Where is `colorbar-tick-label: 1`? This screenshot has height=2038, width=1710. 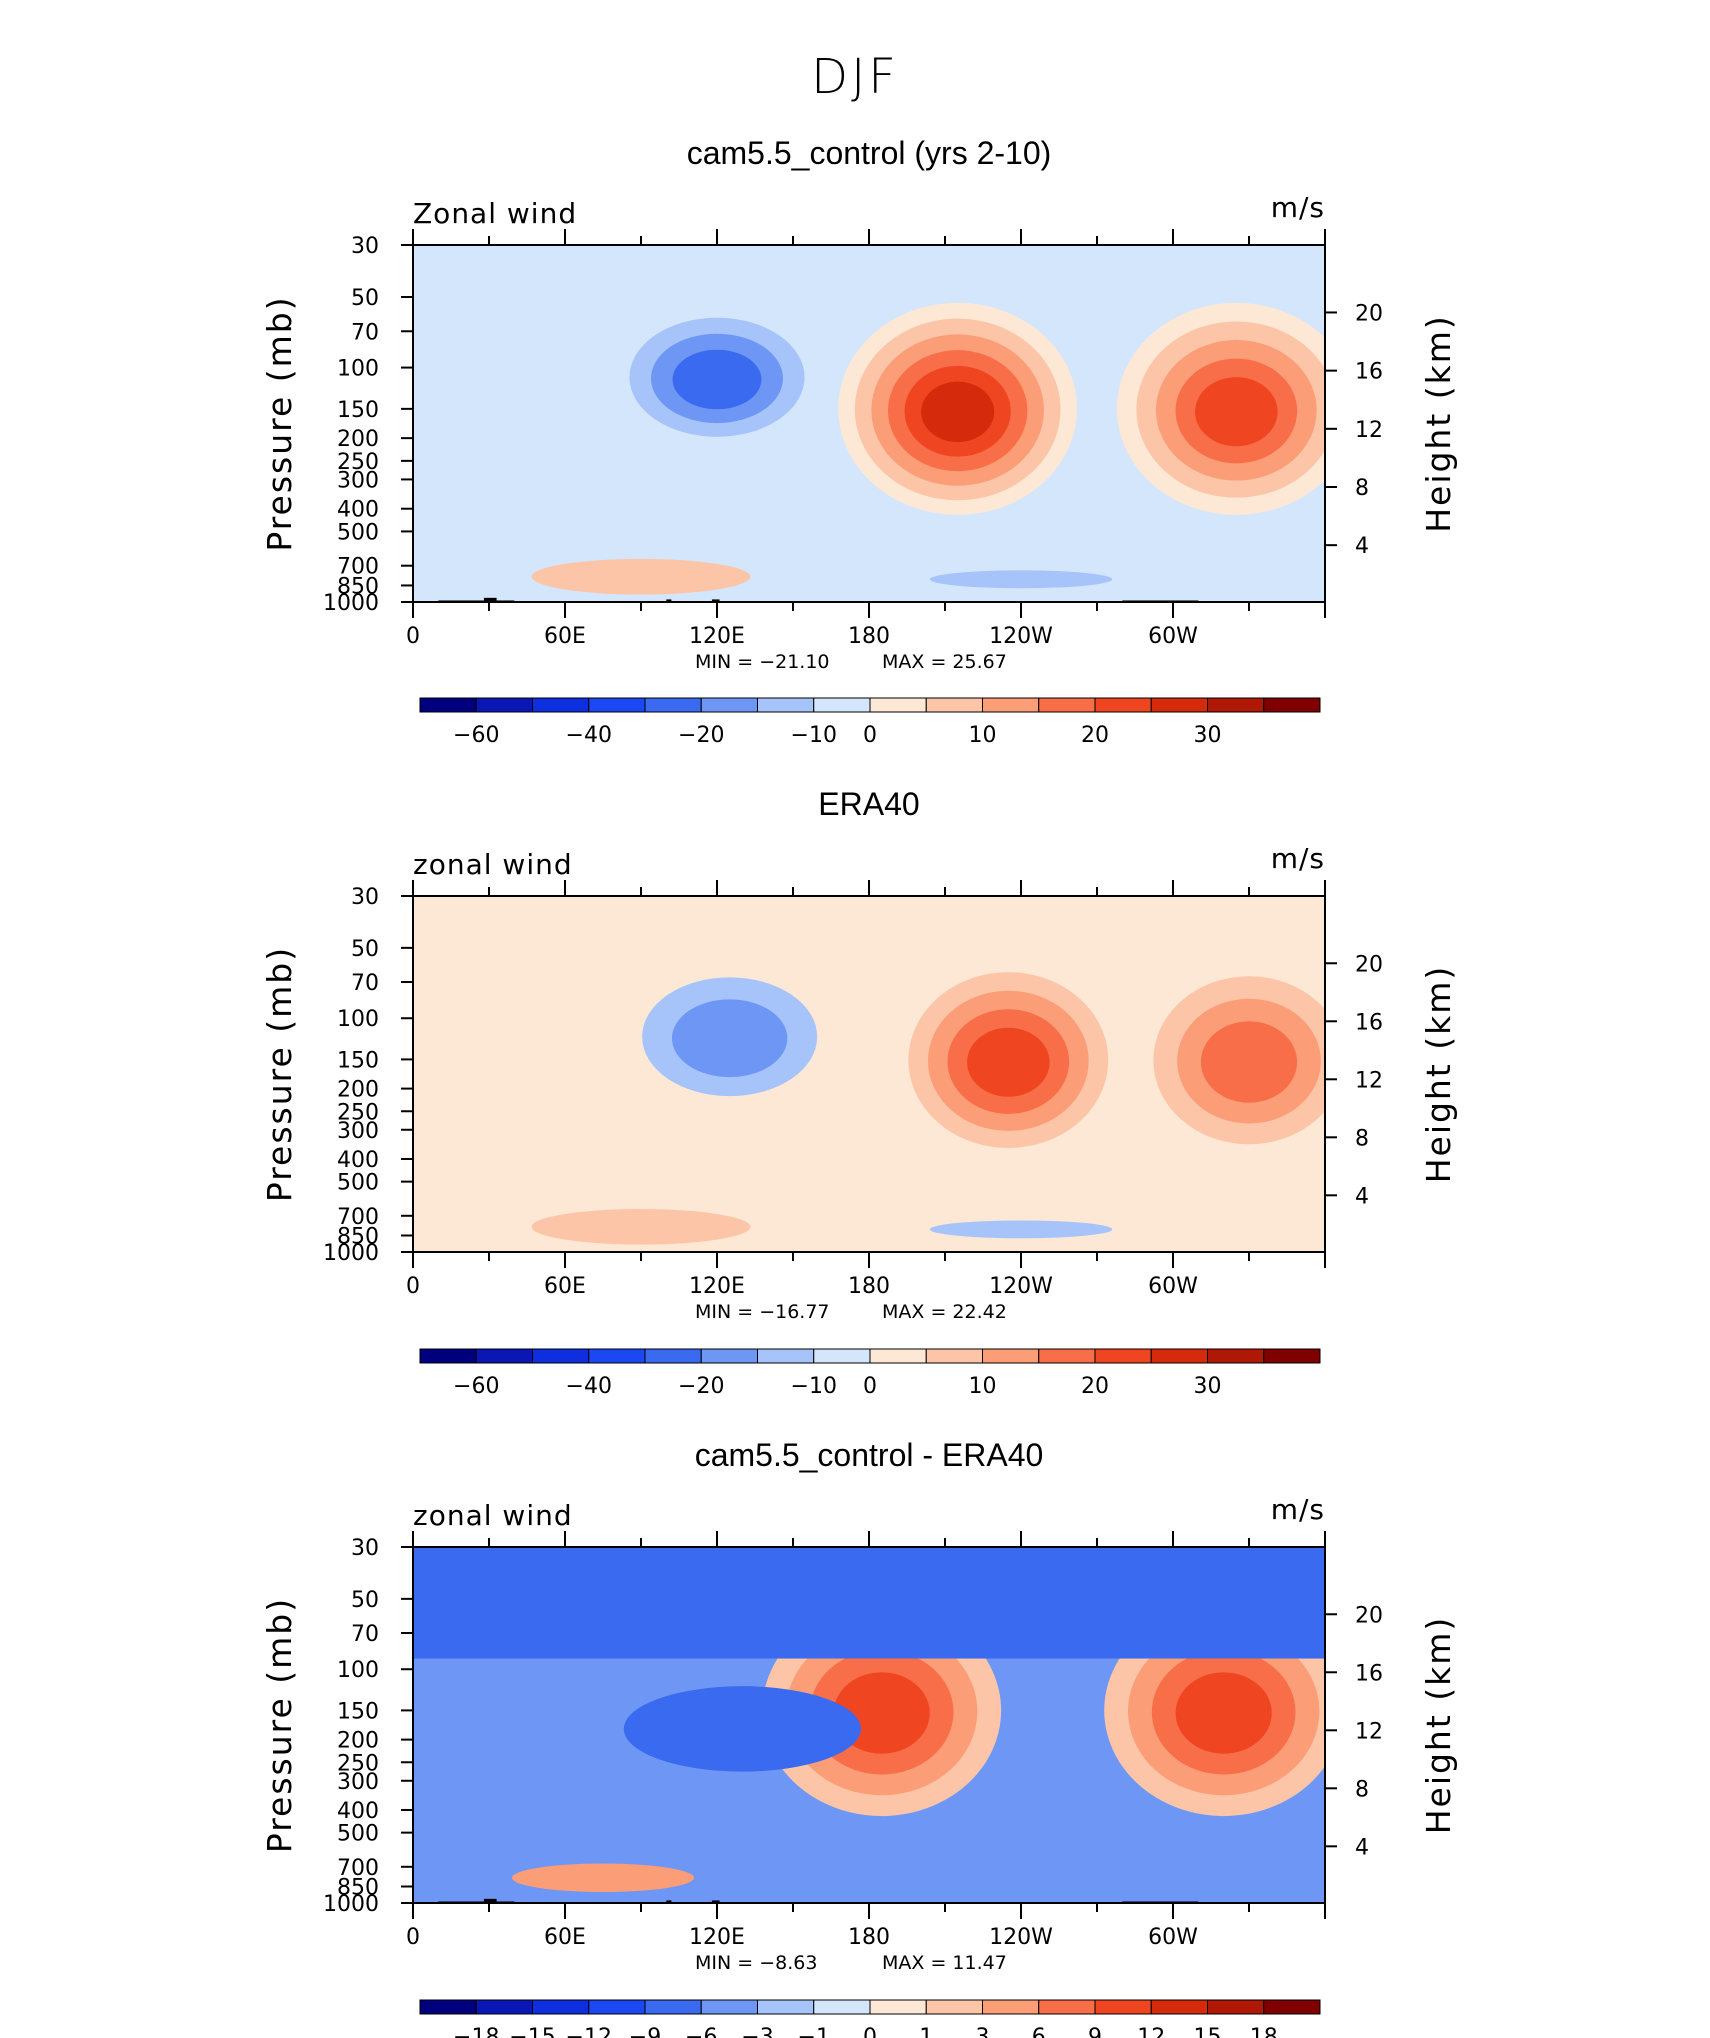 colorbar-tick-label: 1 is located at coordinates (926, 2031).